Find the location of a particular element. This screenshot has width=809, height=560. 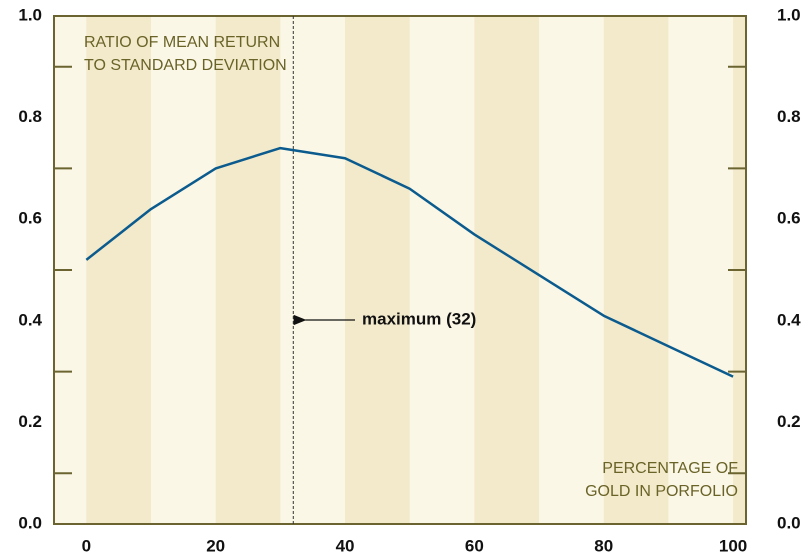

y-tick-label: 0.4 is located at coordinates (30, 319).